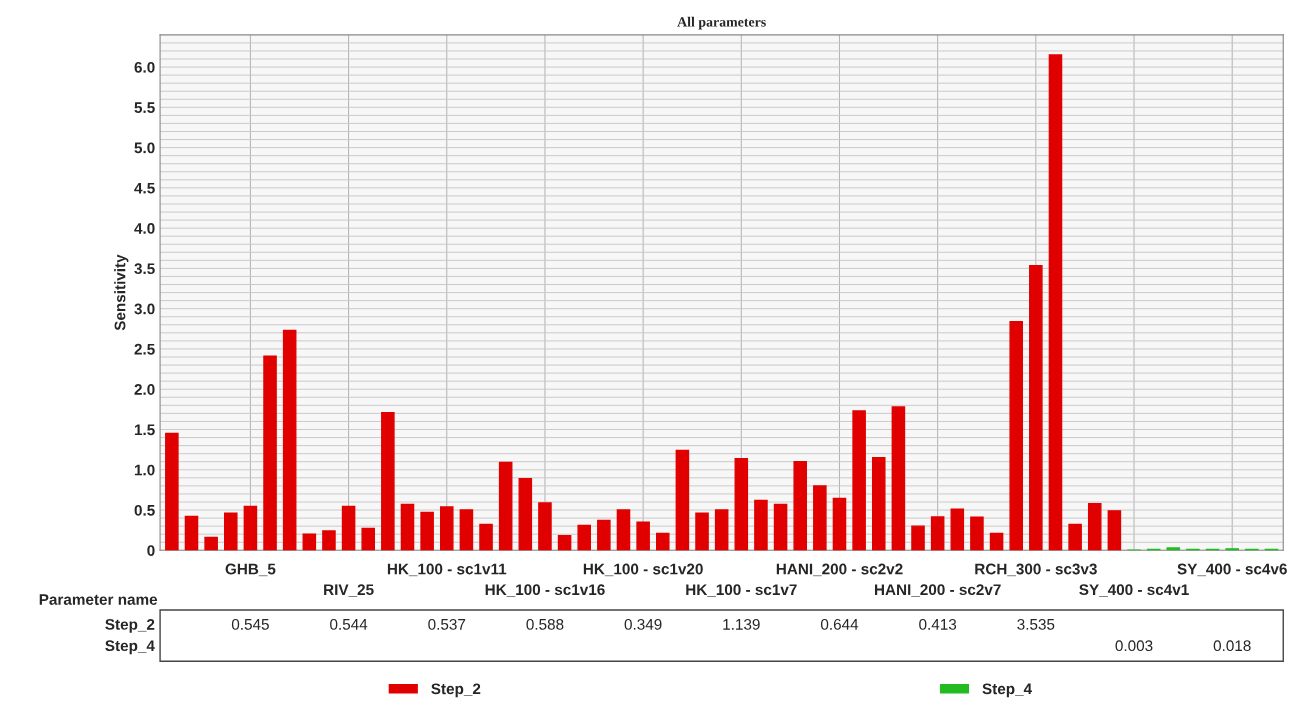  Describe the element at coordinates (130, 625) in the screenshot. I see `text: Step_2` at that location.